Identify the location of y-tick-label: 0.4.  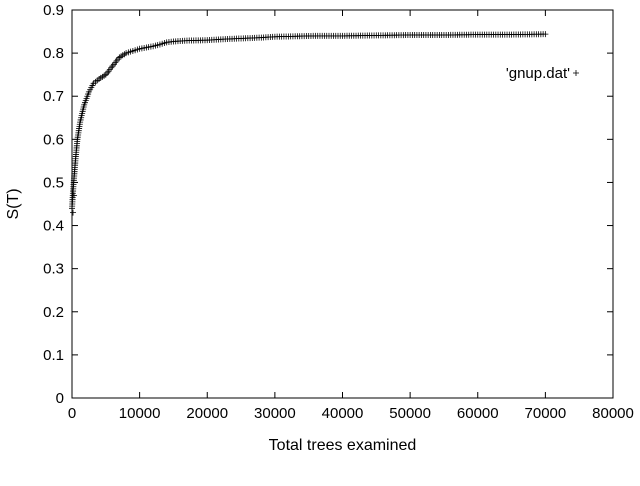
(53, 226).